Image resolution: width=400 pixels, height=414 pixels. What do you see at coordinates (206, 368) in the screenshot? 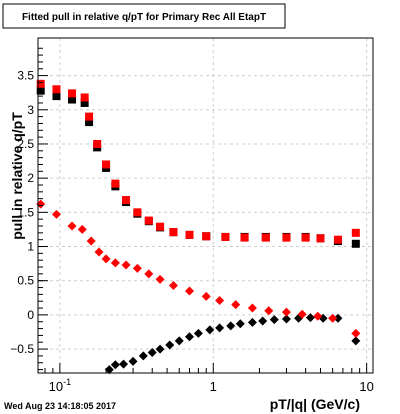
I see `x-axis-ticks` at bounding box center [206, 368].